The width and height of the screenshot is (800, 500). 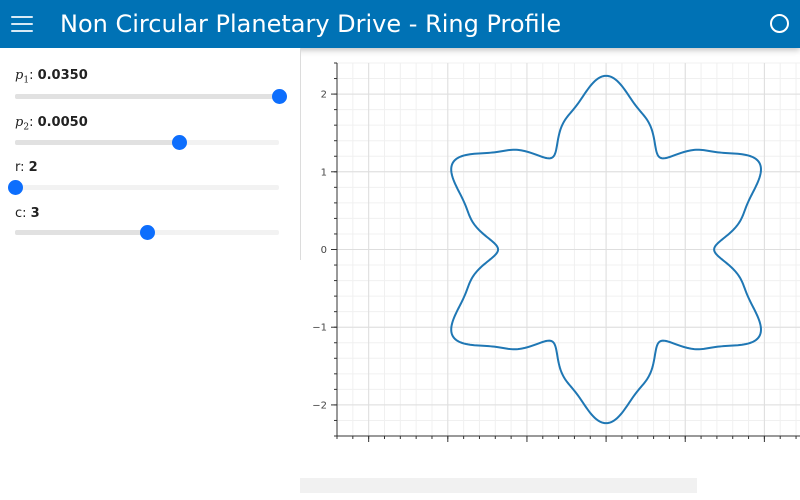 I want to click on slider-c-label: c: 3, so click(x=27, y=213).